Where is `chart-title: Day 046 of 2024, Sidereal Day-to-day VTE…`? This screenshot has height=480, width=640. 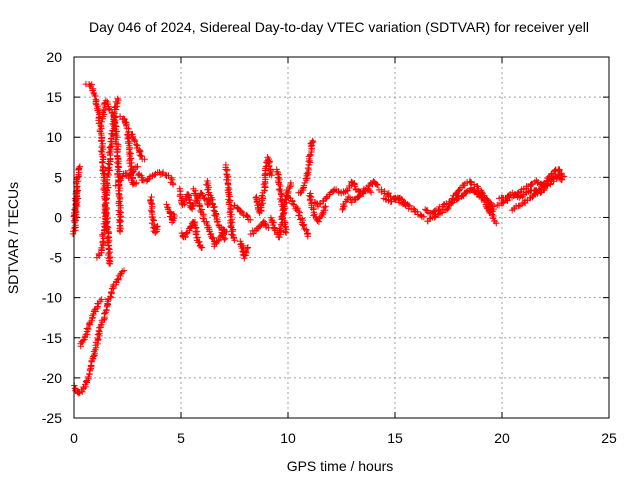 chart-title: Day 046 of 2024, Sidereal Day-to-day VTE… is located at coordinates (339, 27).